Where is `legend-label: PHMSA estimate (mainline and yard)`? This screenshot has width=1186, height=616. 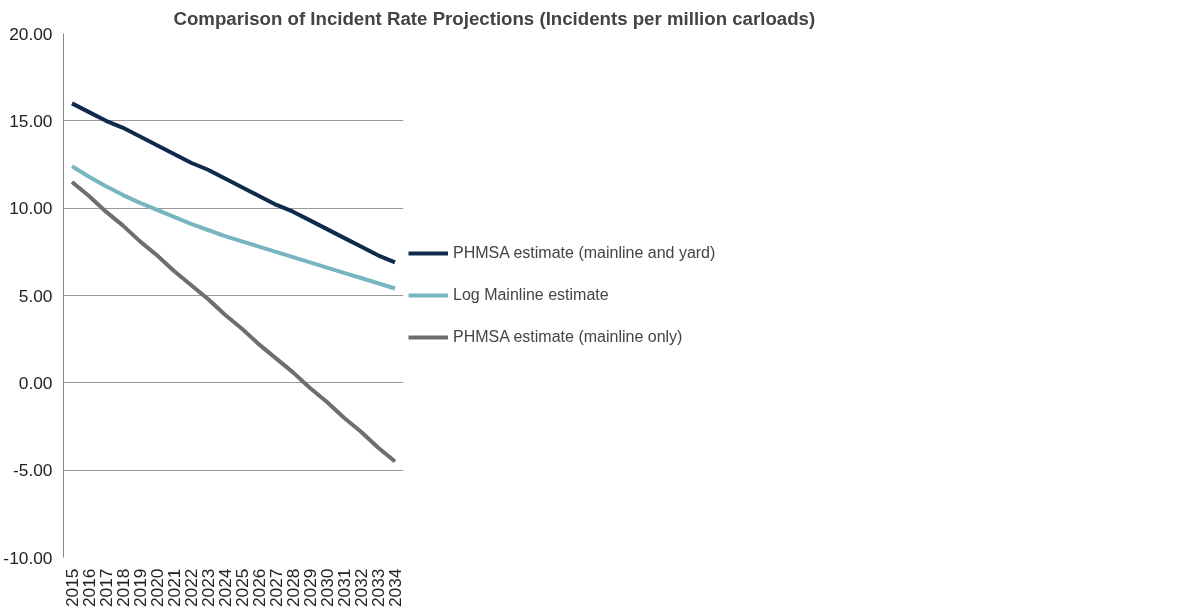 legend-label: PHMSA estimate (mainline and yard) is located at coordinates (584, 253).